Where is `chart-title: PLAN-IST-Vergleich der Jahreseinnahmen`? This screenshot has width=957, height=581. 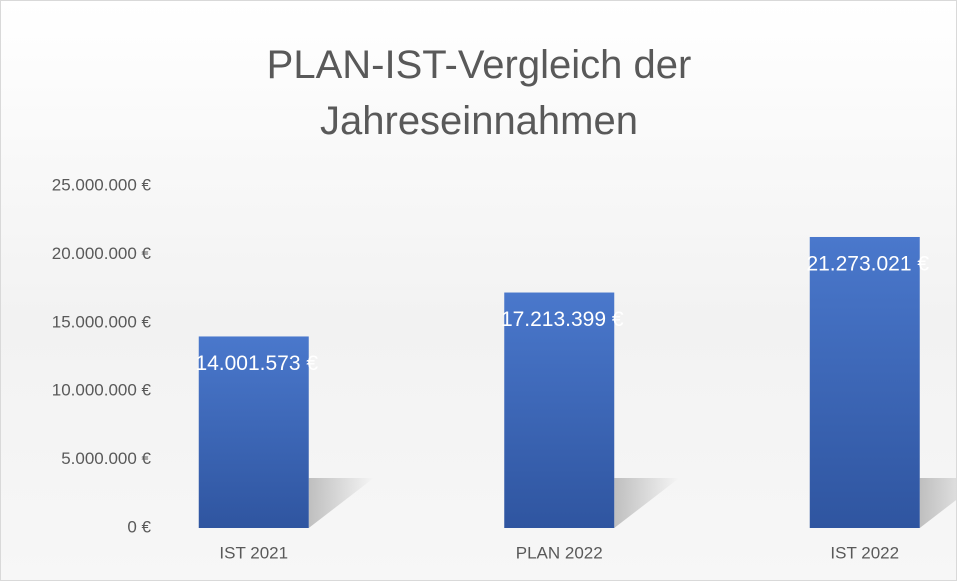
chart-title: PLAN-IST-Vergleich der Jahreseinnahmen is located at coordinates (479, 93).